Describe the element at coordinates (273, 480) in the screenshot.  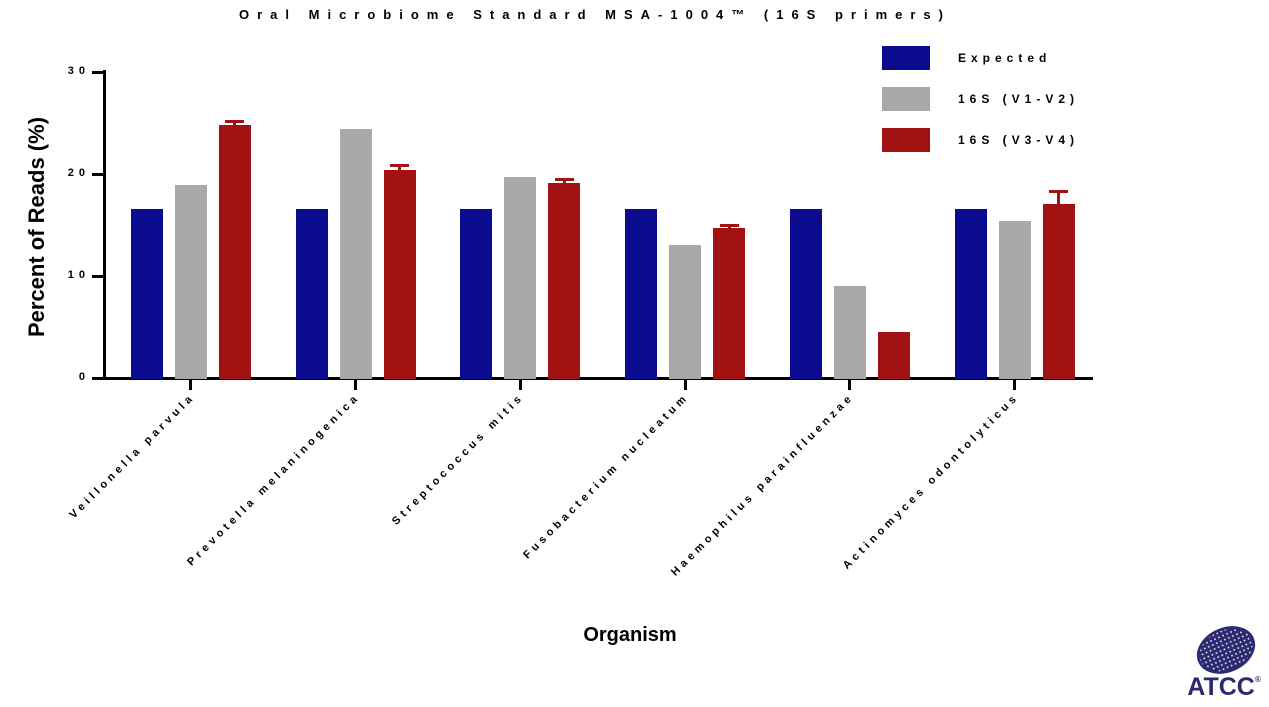
I see `x-tick-label: Prevotella melaninogenica` at that location.